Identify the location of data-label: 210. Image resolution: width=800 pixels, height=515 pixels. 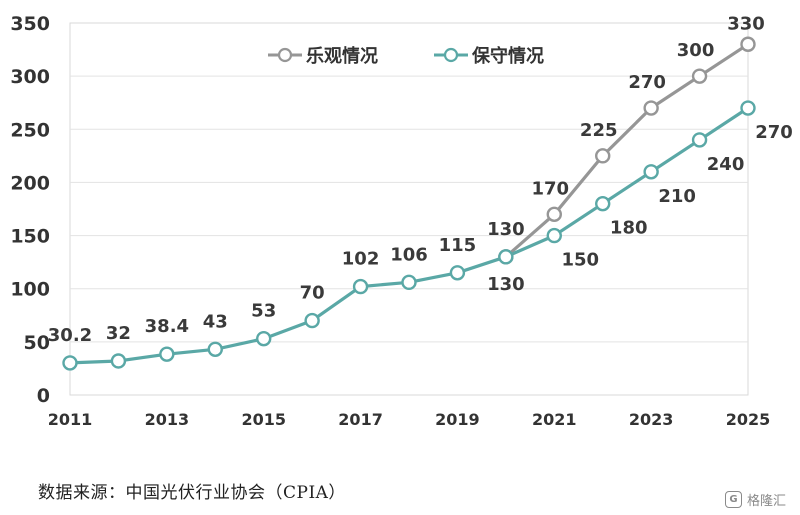
(677, 196).